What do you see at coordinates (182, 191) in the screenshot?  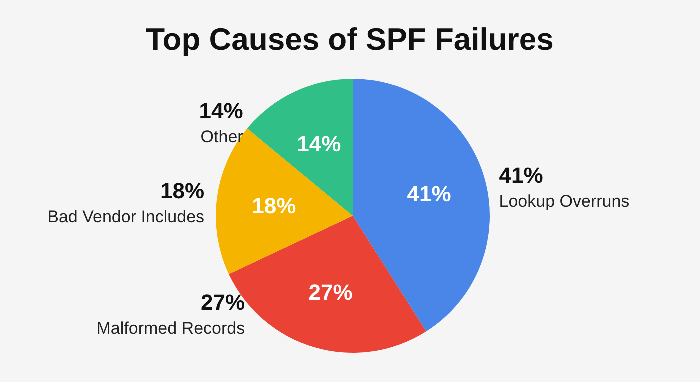 I see `text: 18%` at bounding box center [182, 191].